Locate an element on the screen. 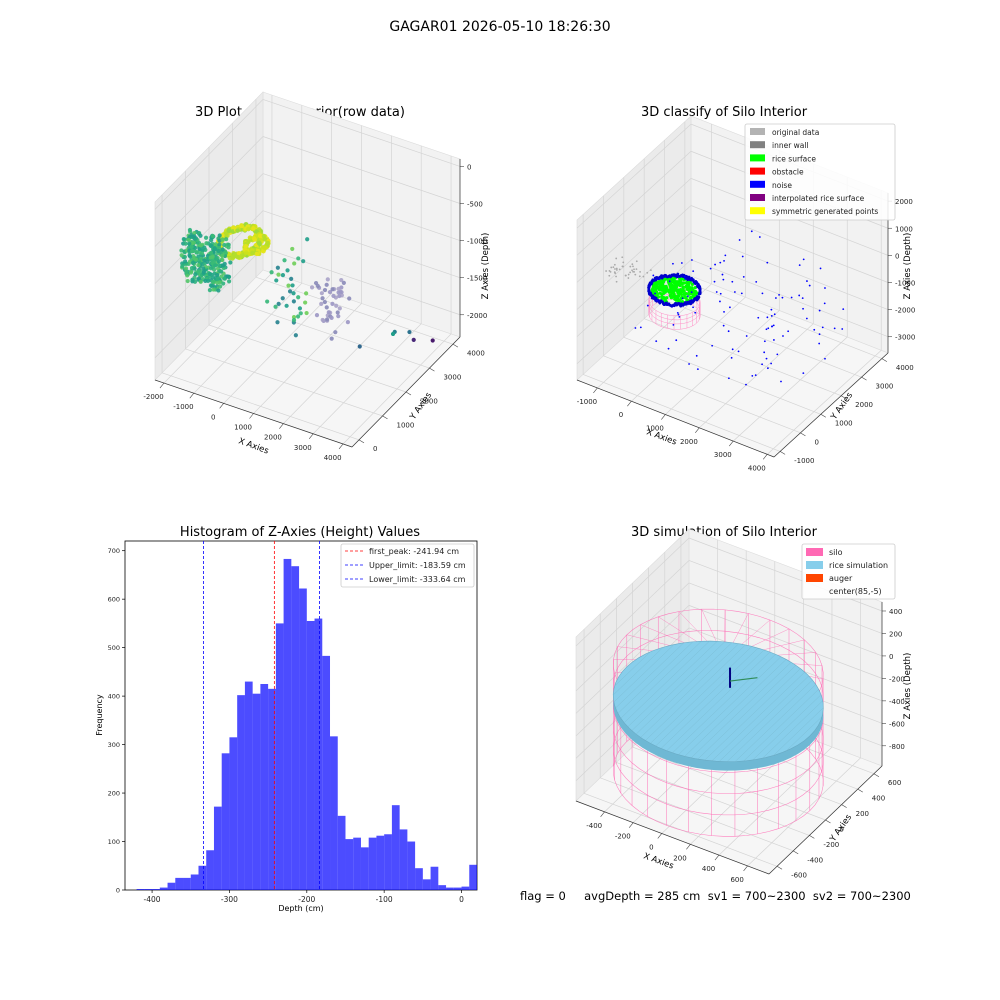  histogram-legend-label: Upper_limit: -183.59 cm is located at coordinates (417, 565).